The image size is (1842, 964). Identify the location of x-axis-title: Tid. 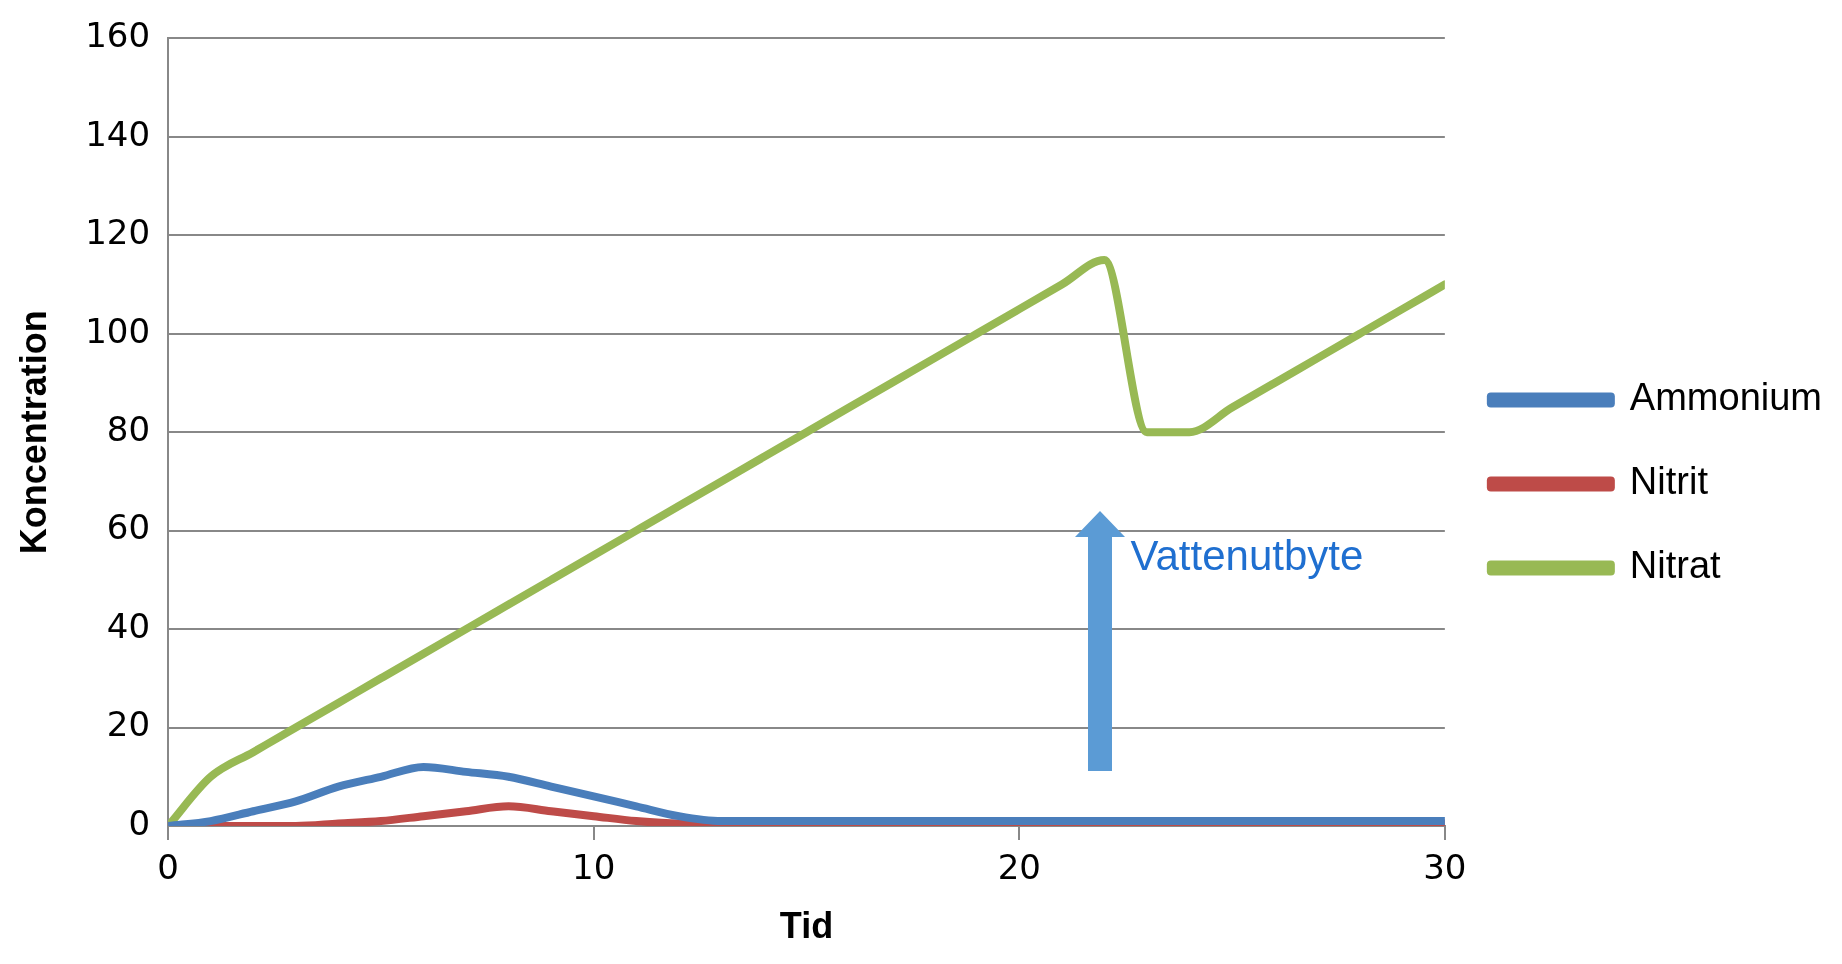
(806, 926).